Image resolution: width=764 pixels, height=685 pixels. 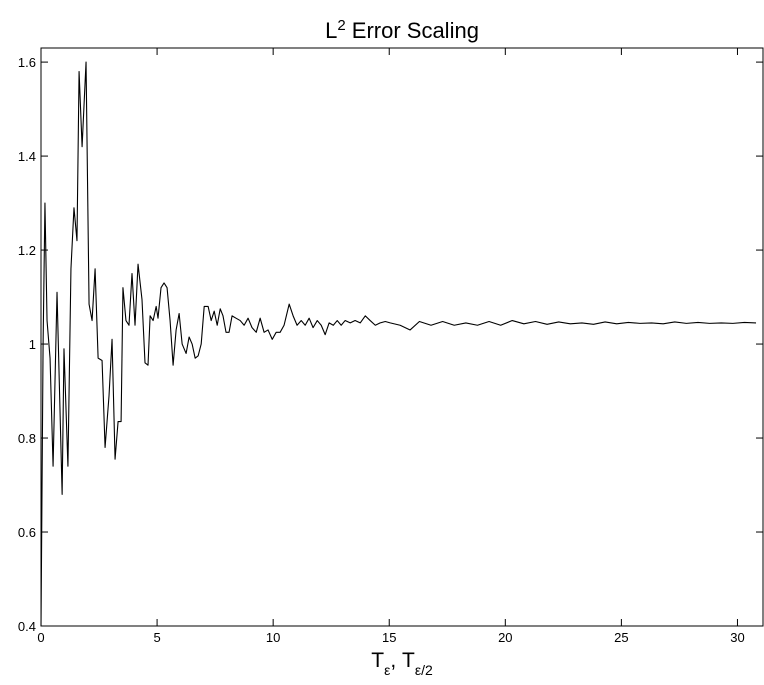 I want to click on y-tick-label: 1.4, so click(x=27, y=156).